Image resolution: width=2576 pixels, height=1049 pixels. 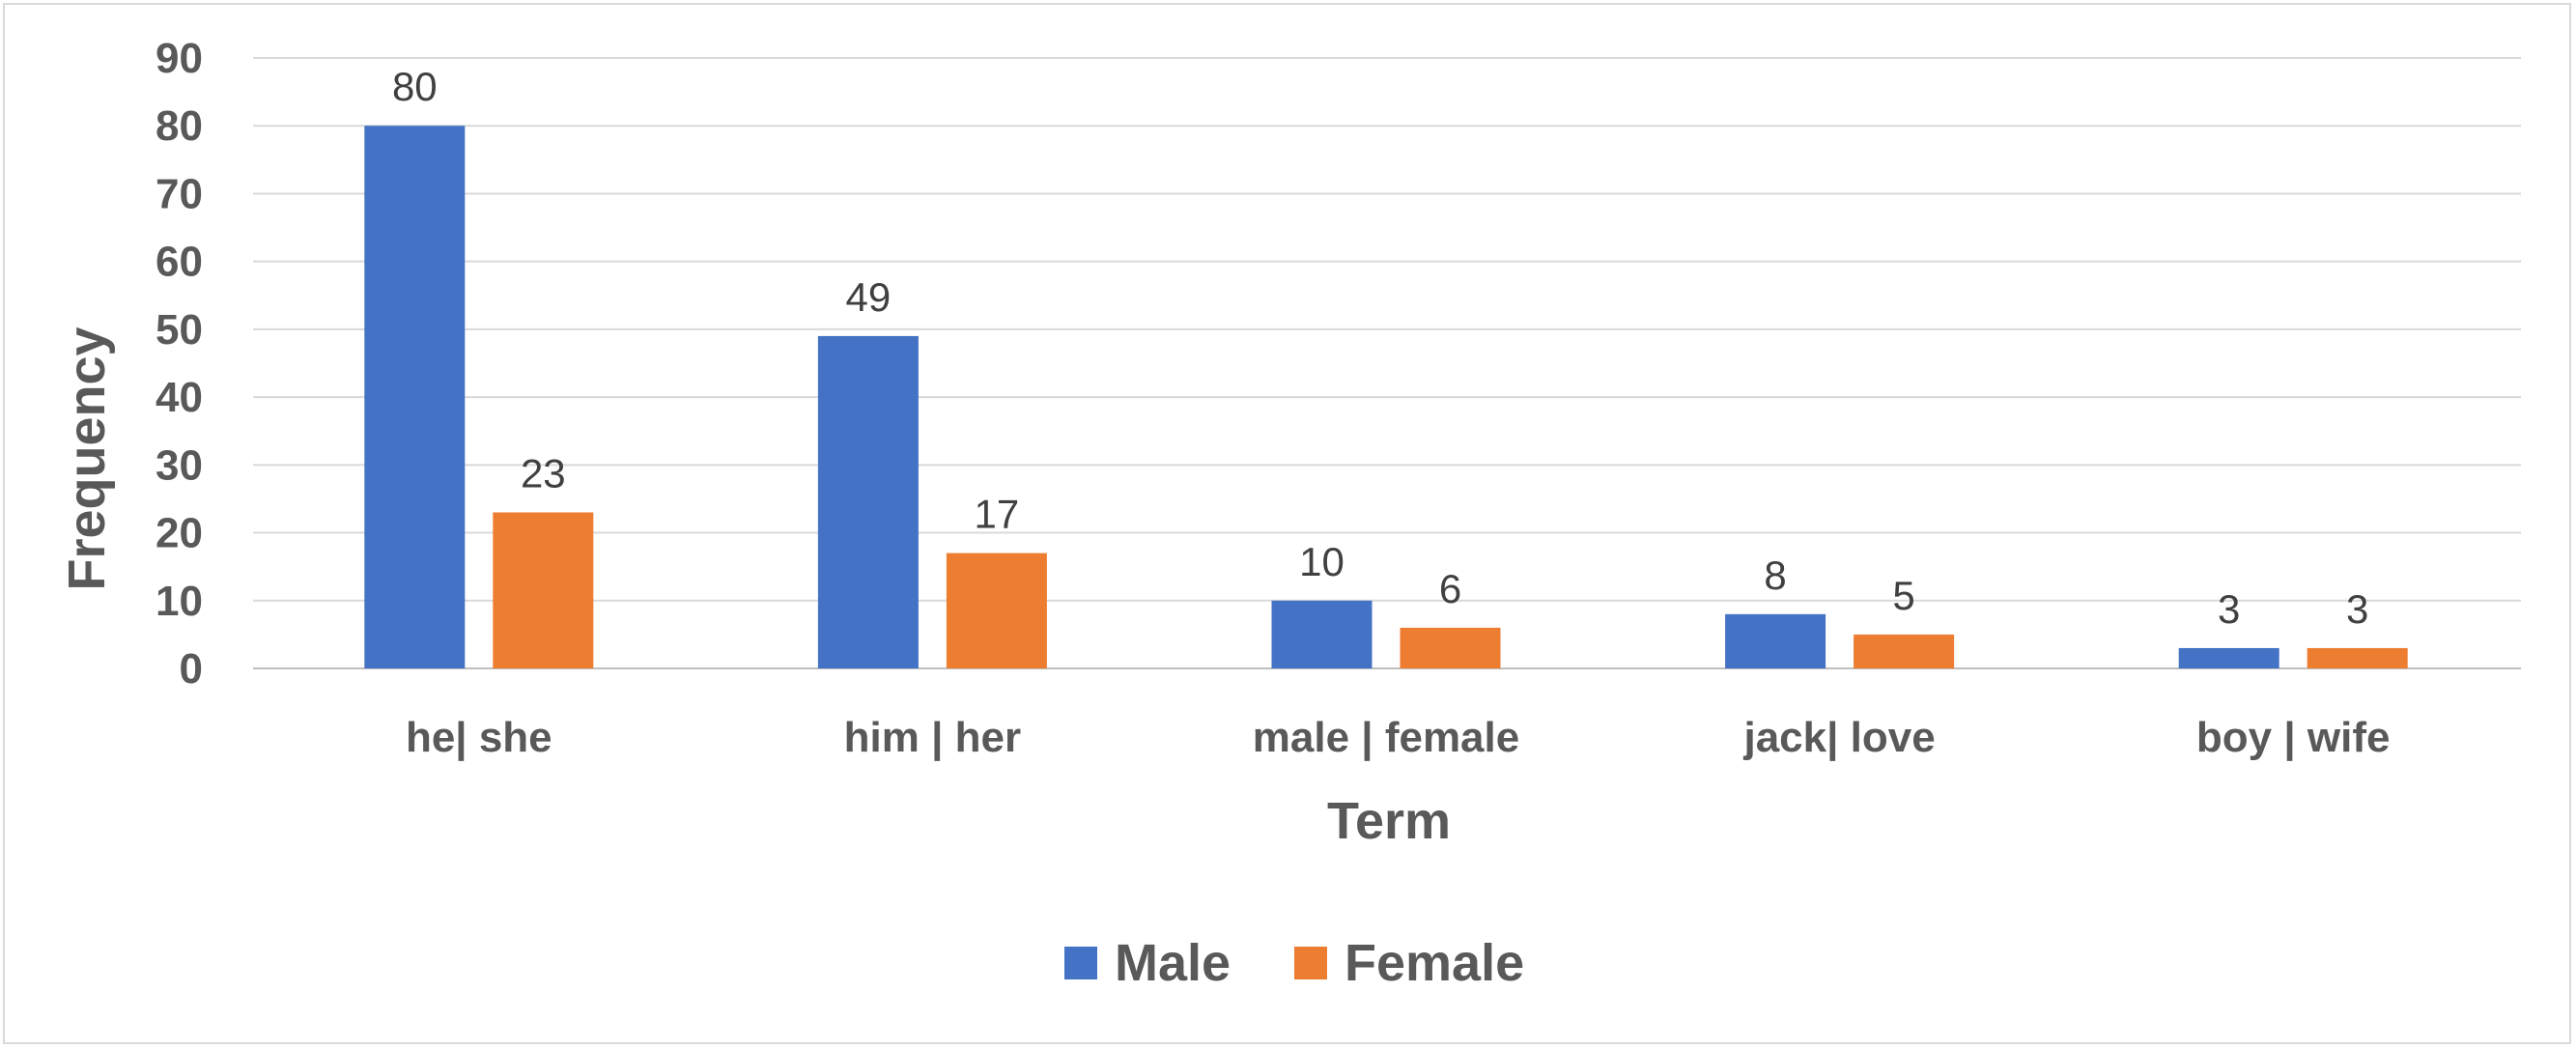 I want to click on y-axis-title: Frequency, so click(x=87, y=458).